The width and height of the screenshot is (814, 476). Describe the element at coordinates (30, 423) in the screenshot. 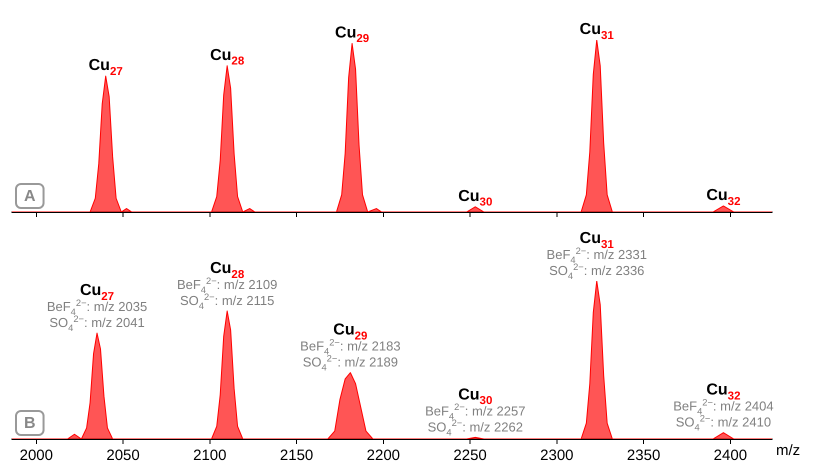

I see `text: B` at that location.